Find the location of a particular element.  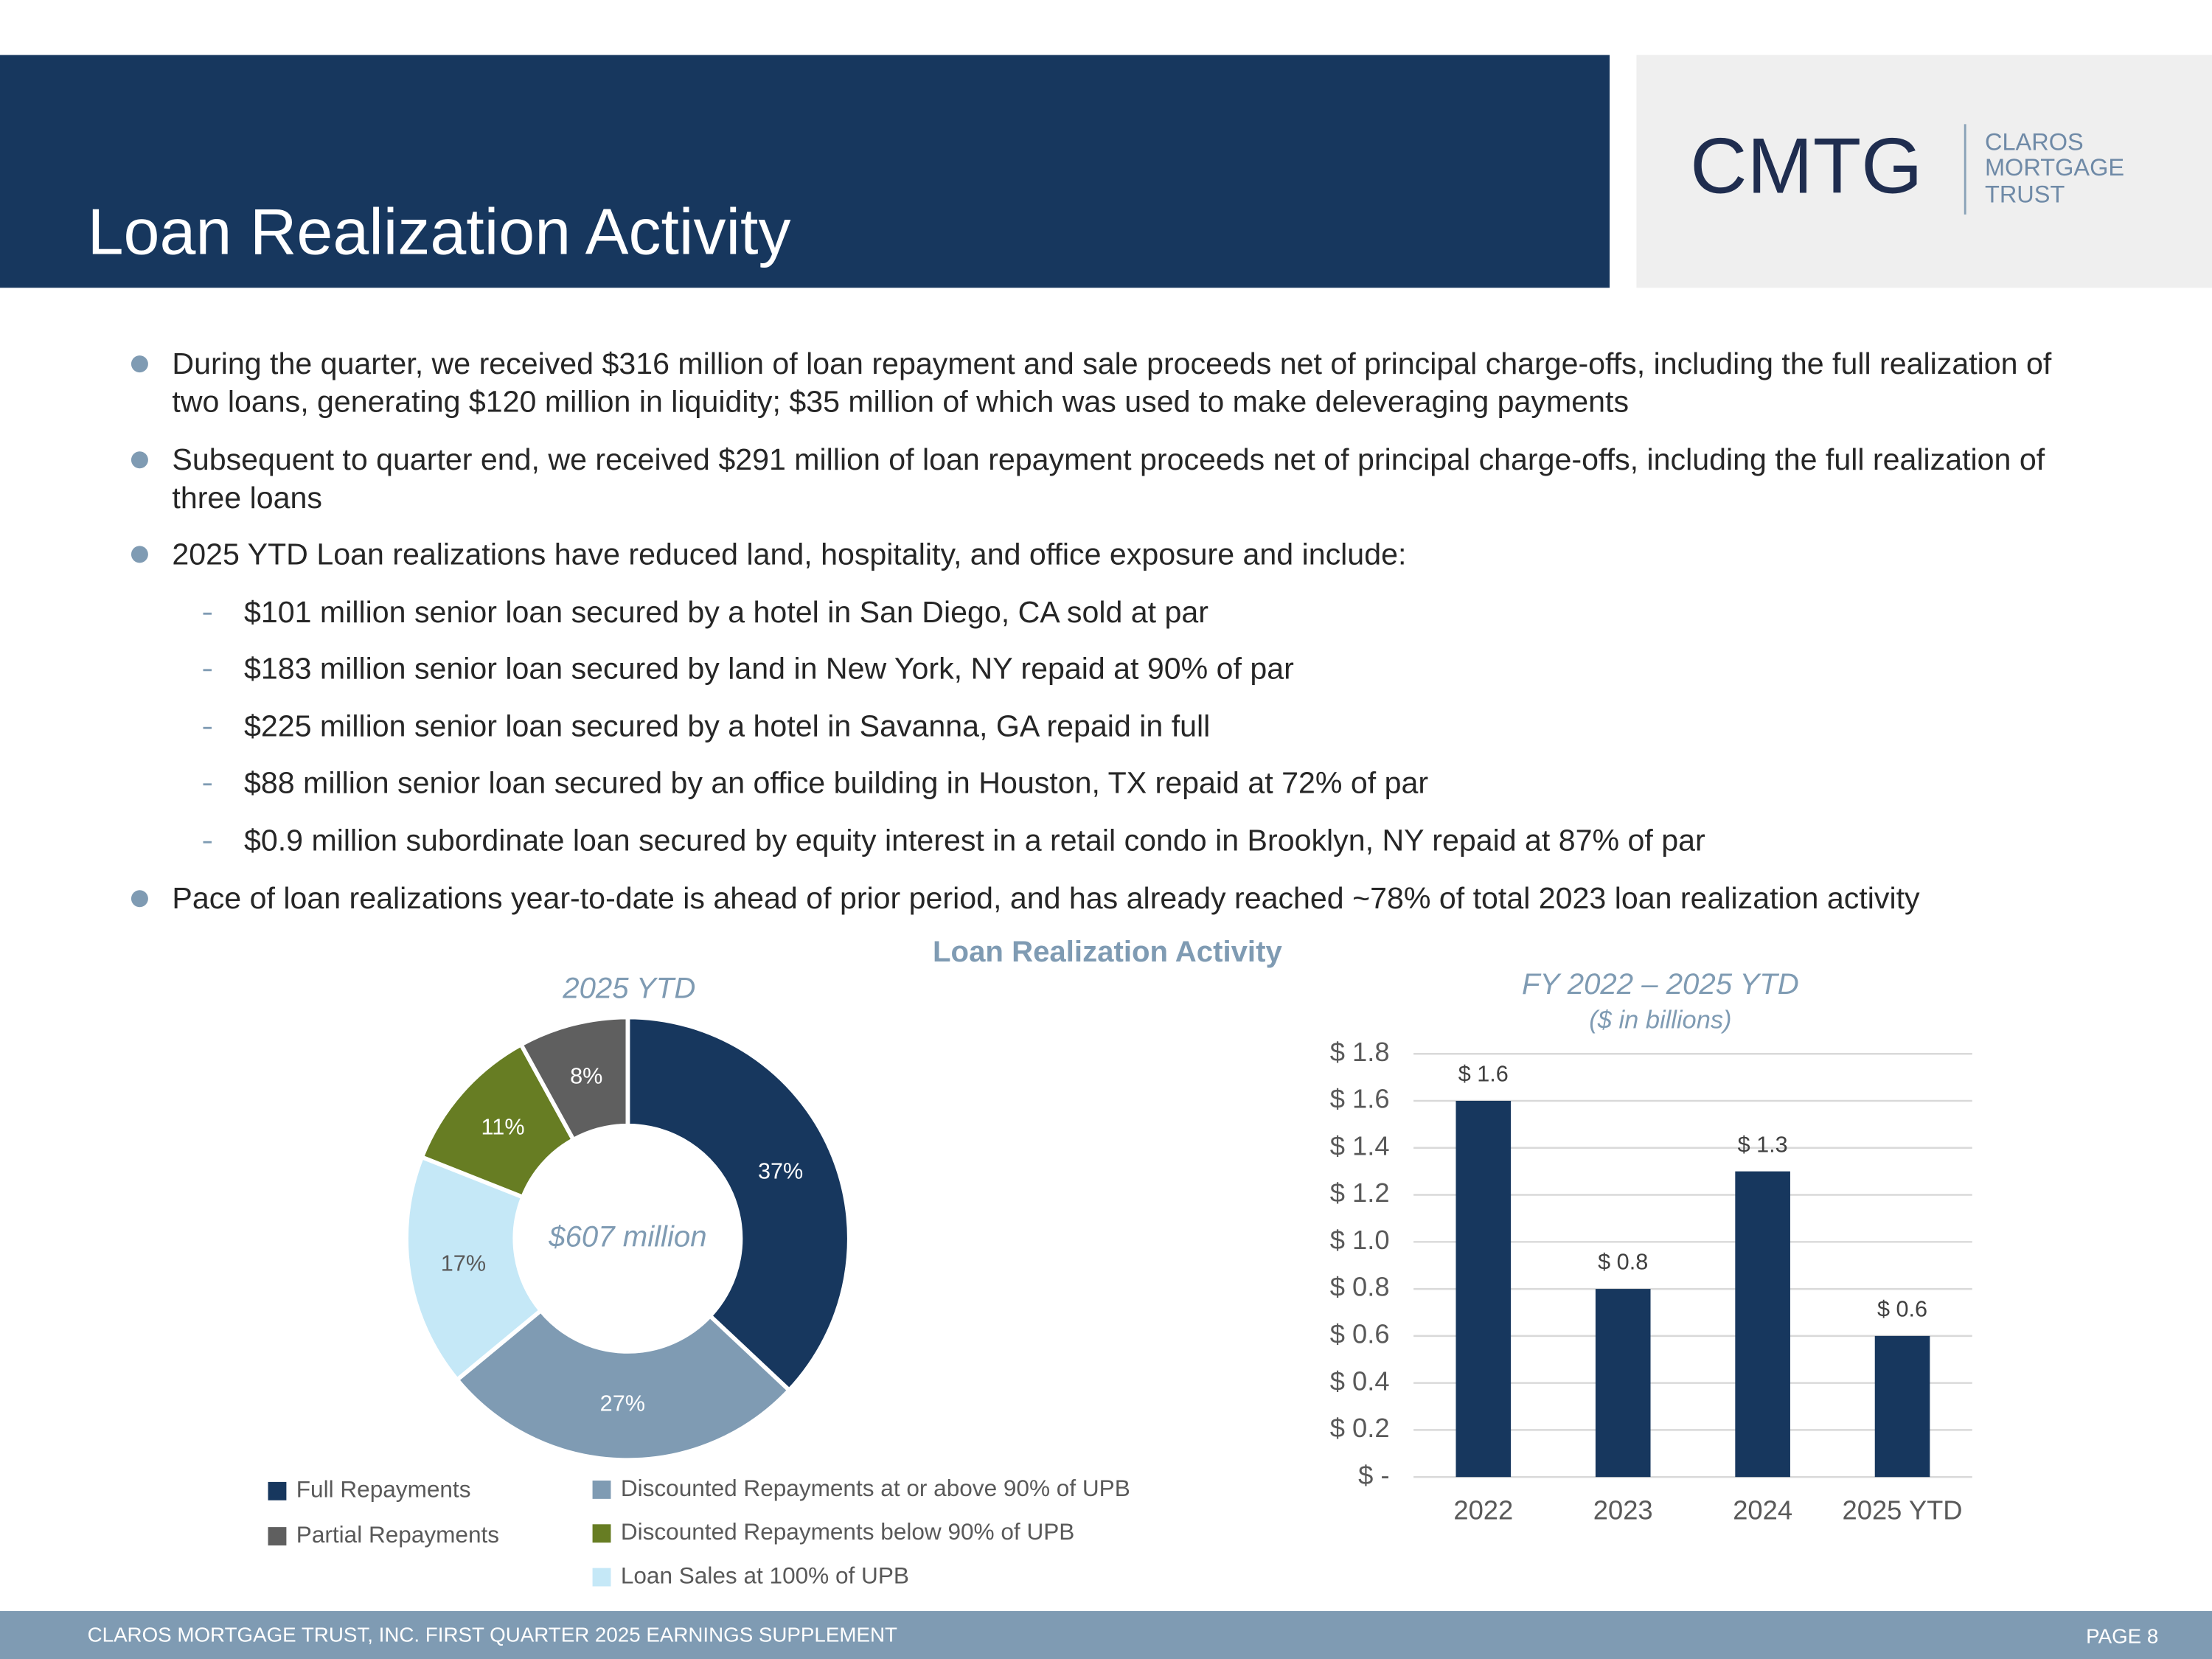

logo-line: MORTGAGE is located at coordinates (2054, 167).